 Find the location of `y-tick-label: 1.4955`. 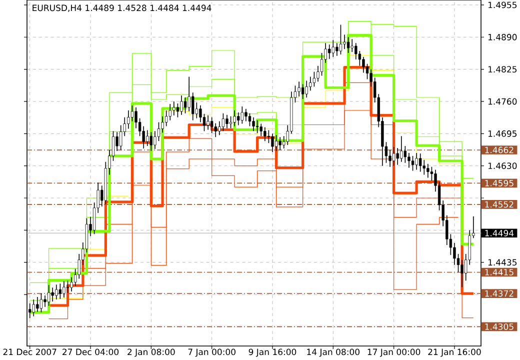

y-tick-label: 1.4955 is located at coordinates (502, 5).